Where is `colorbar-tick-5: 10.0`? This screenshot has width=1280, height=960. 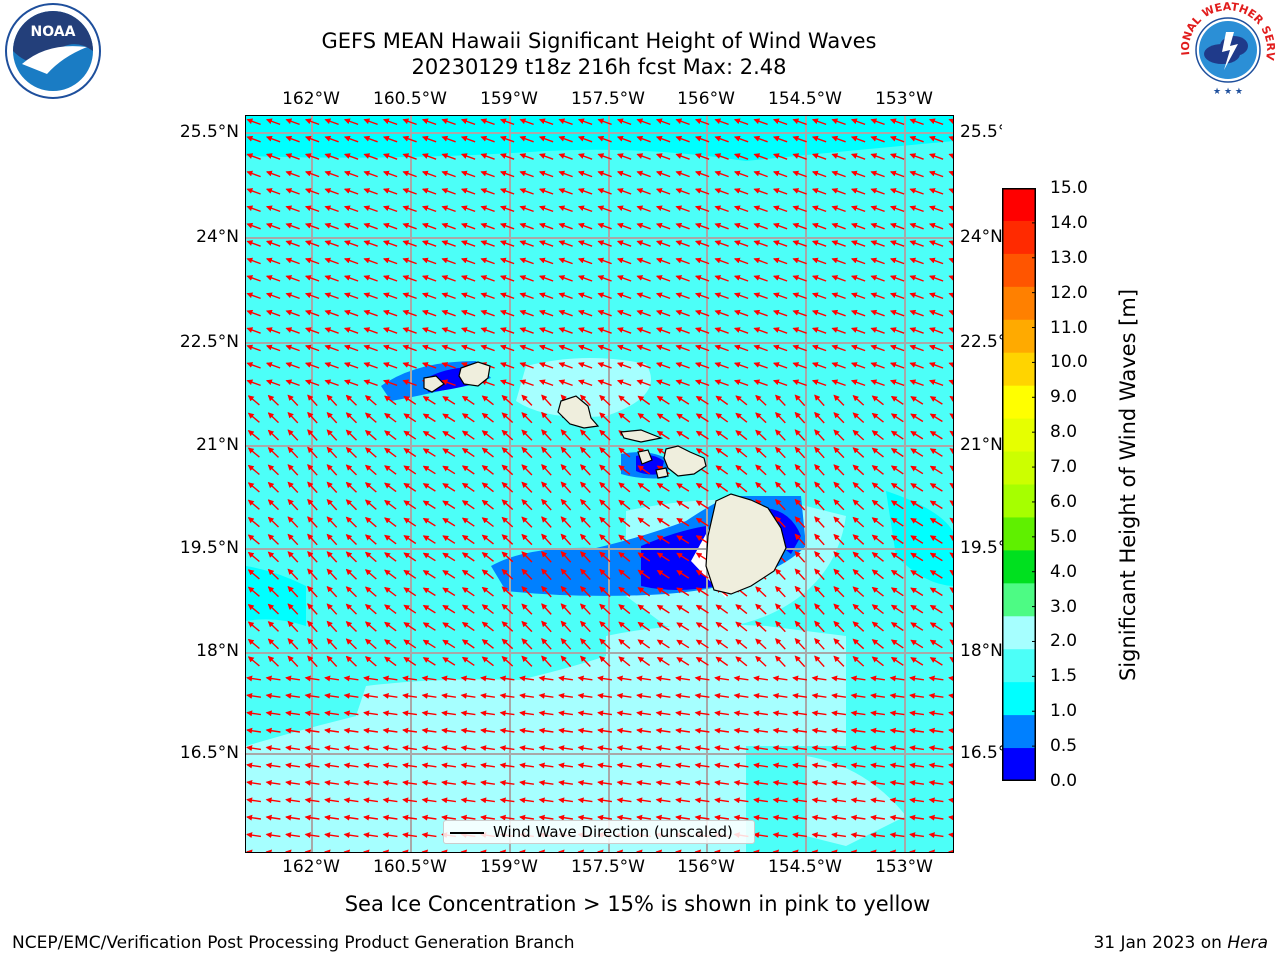
colorbar-tick-5: 10.0 is located at coordinates (1069, 362).